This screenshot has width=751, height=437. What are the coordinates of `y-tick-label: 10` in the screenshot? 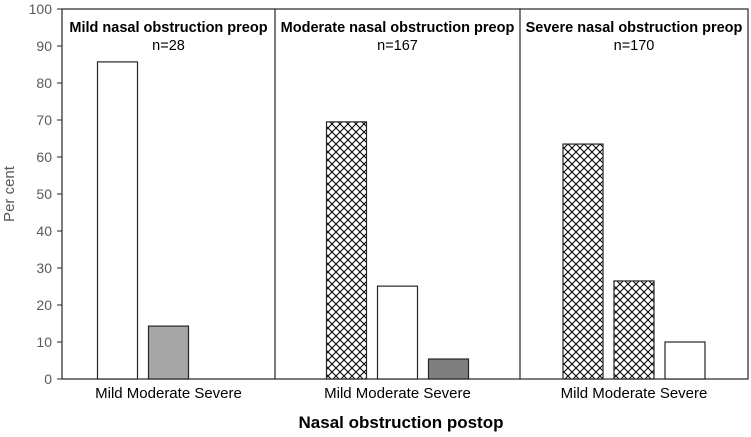 It's located at (44, 342).